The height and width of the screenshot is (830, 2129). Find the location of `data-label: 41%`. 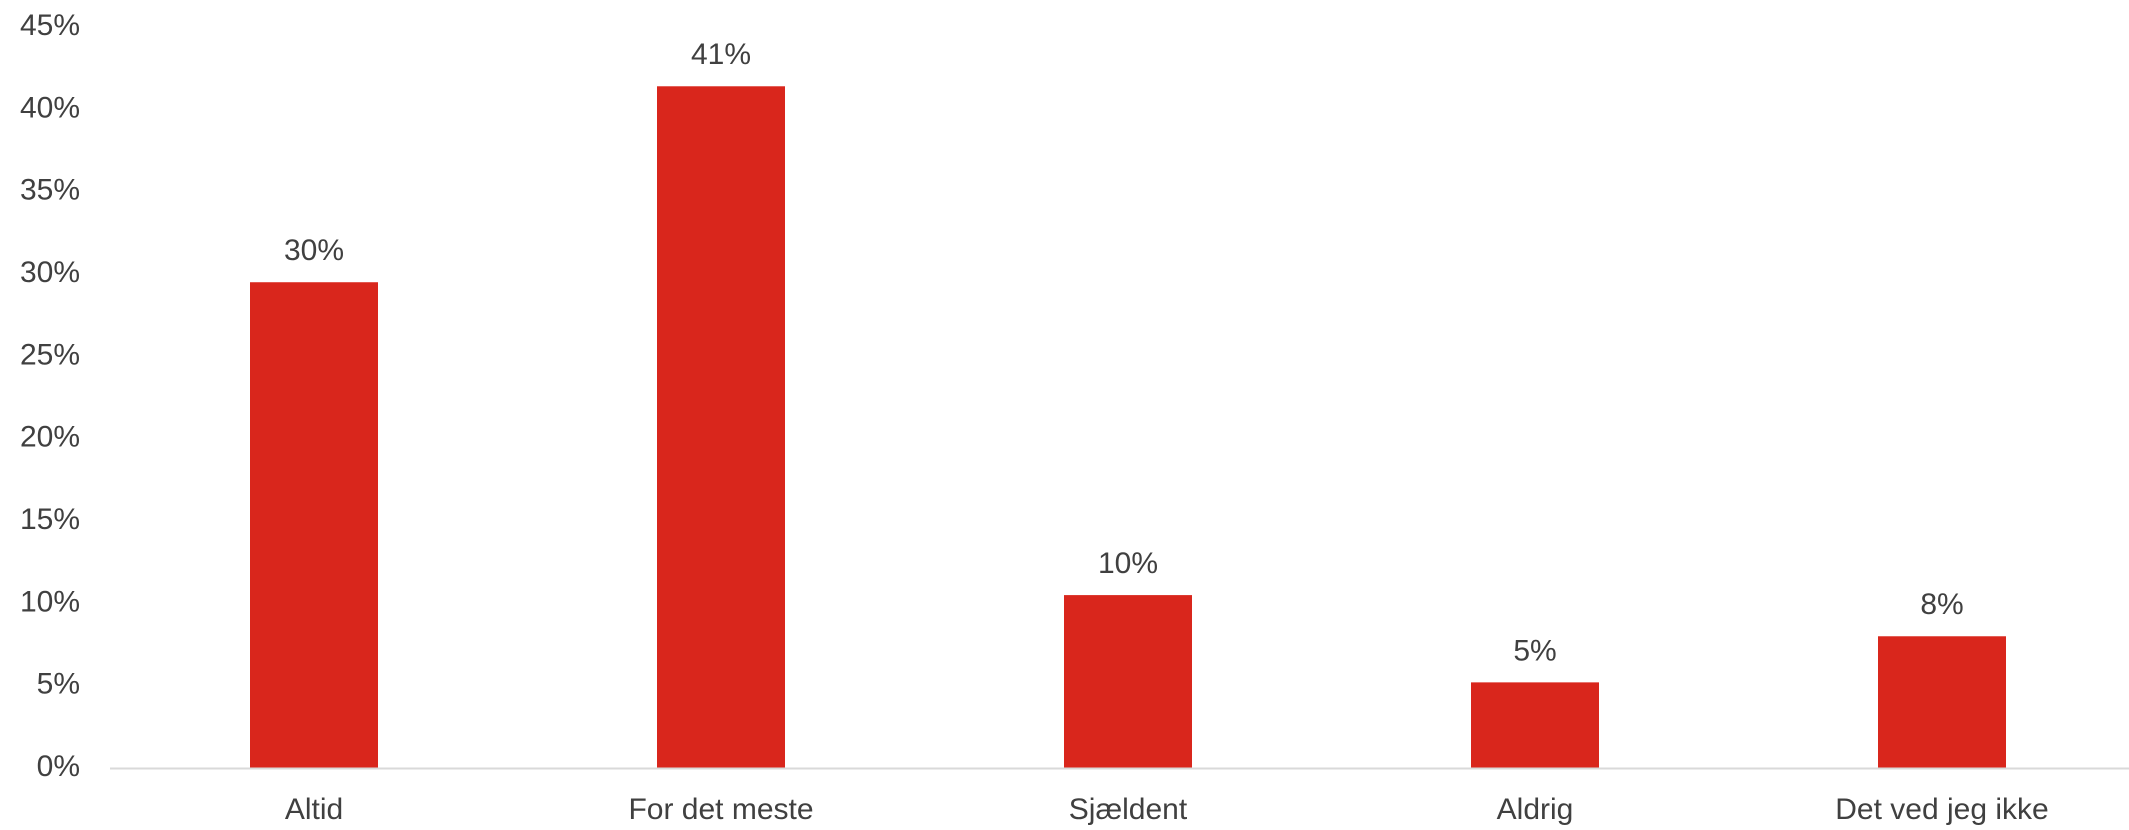

data-label: 41% is located at coordinates (721, 54).